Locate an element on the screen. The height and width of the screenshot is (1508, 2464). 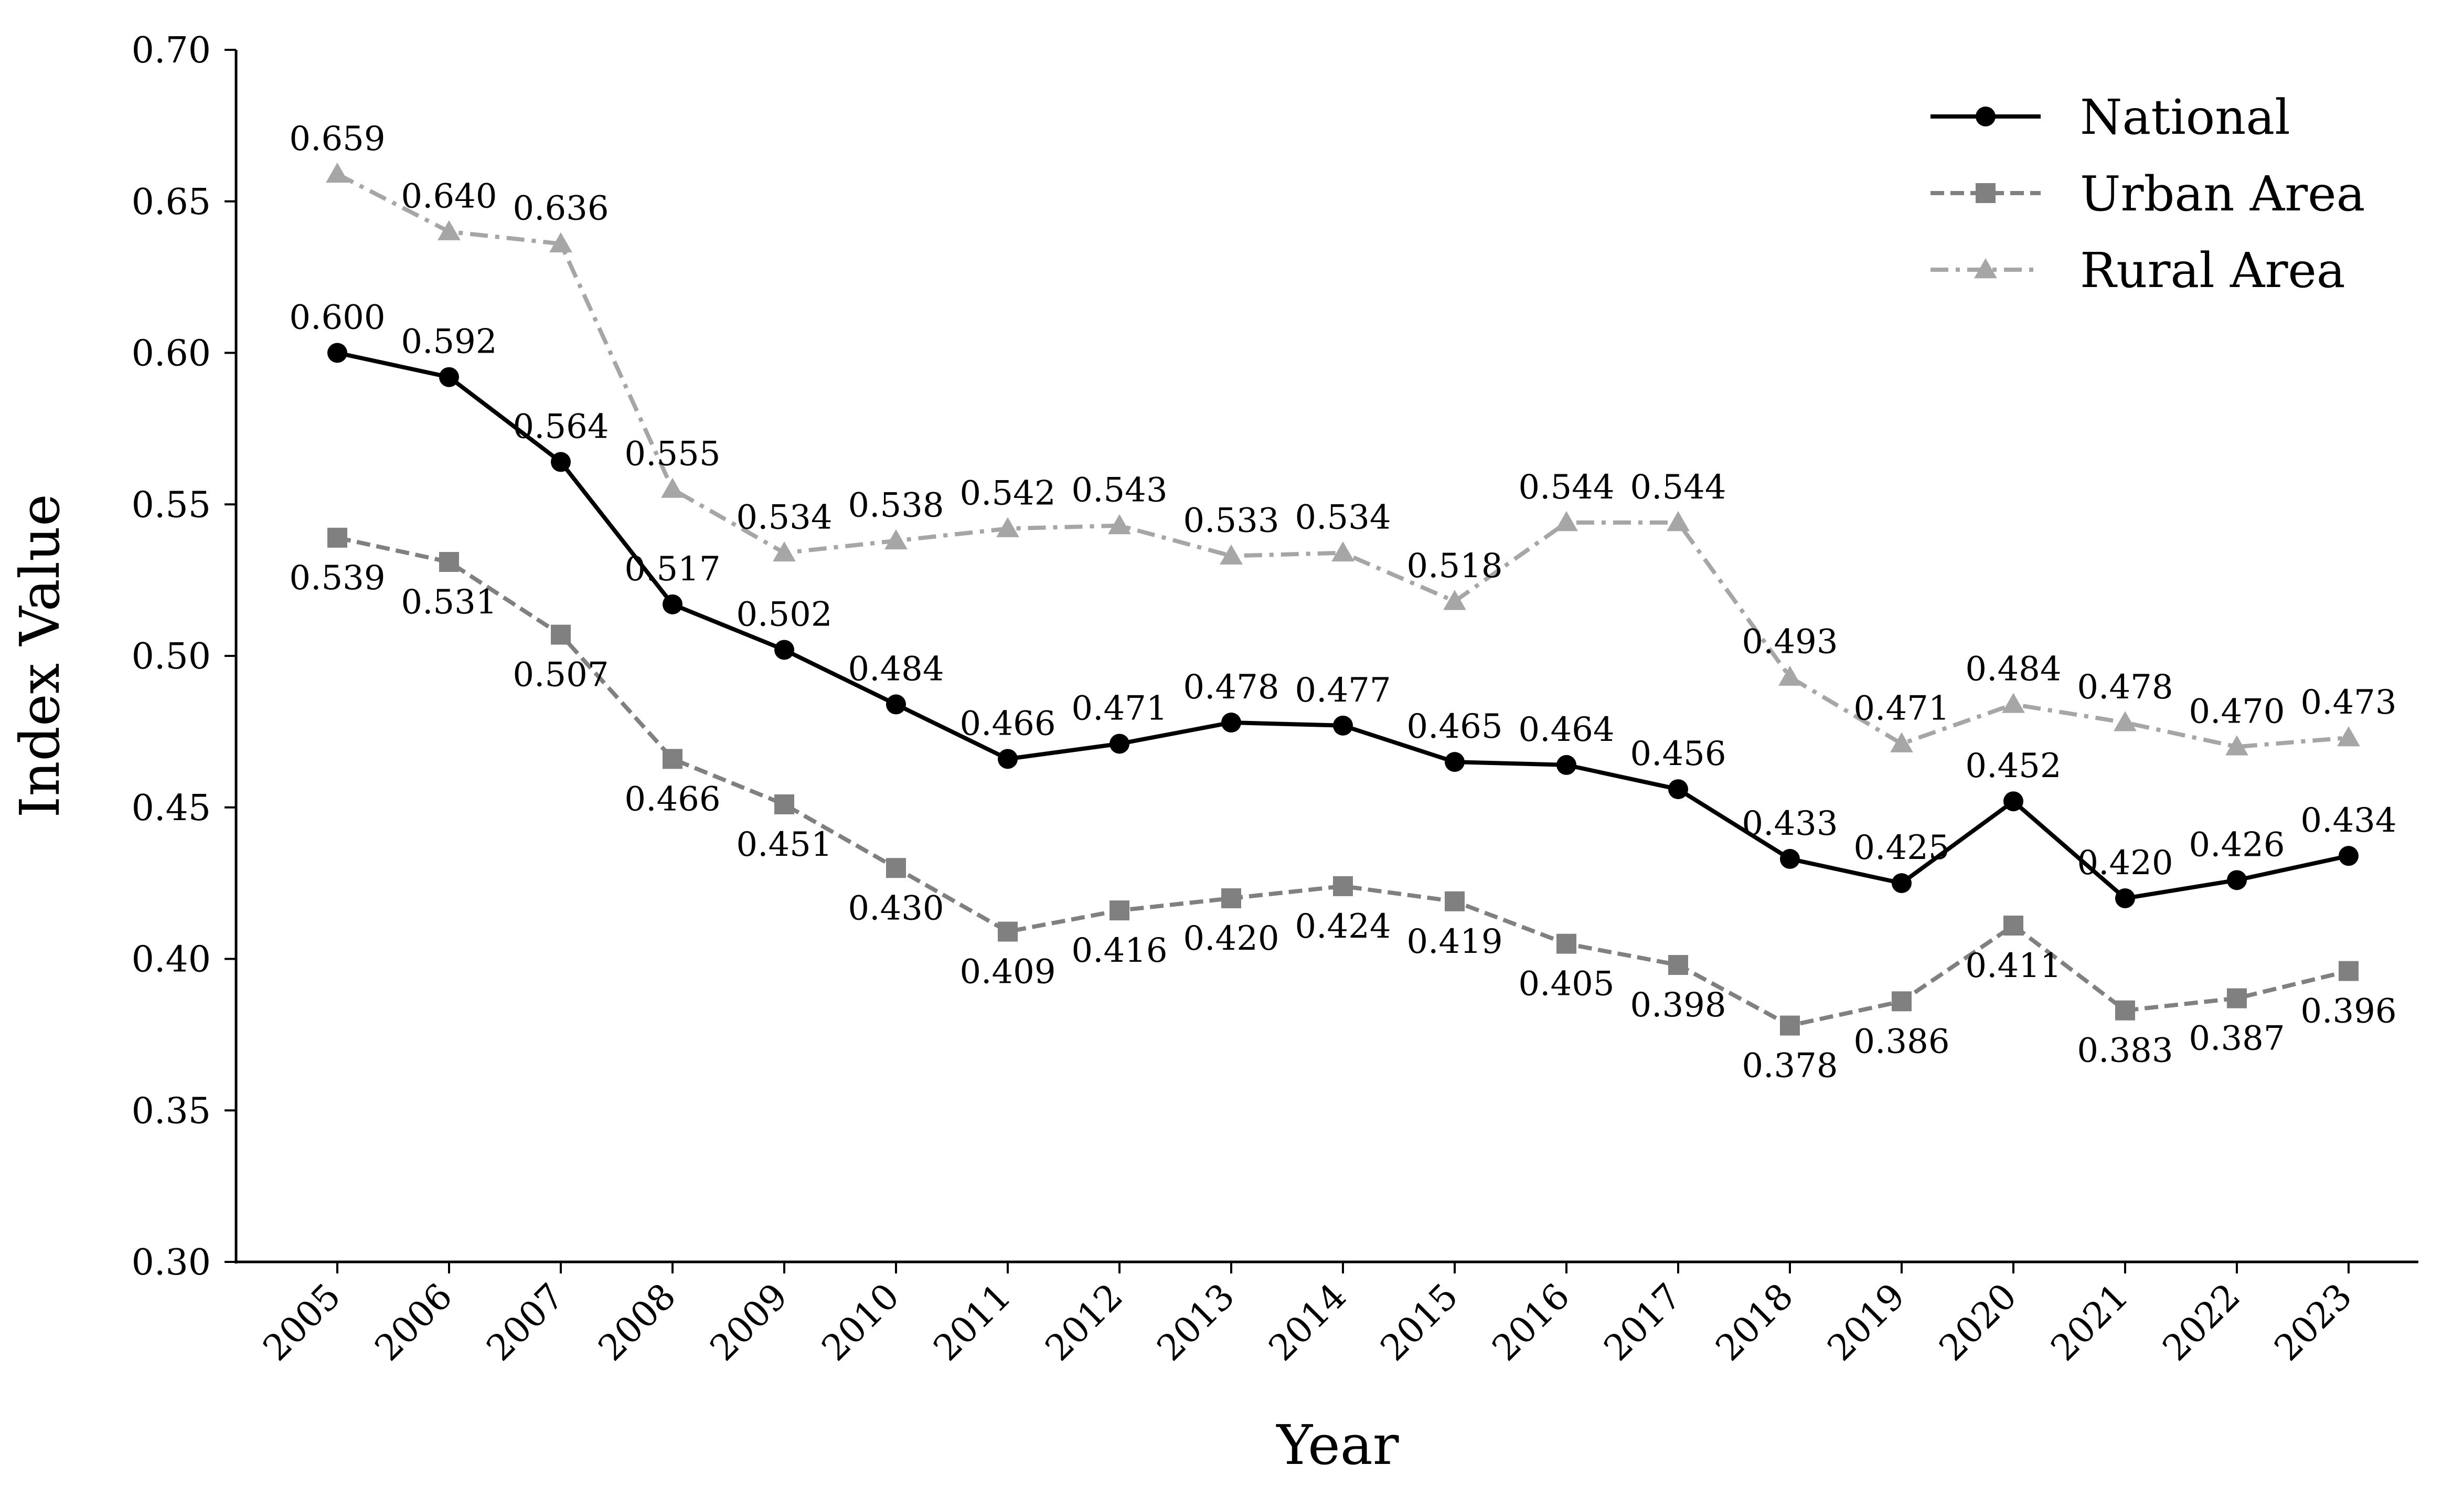
data-label: 0.434 is located at coordinates (2348, 820).